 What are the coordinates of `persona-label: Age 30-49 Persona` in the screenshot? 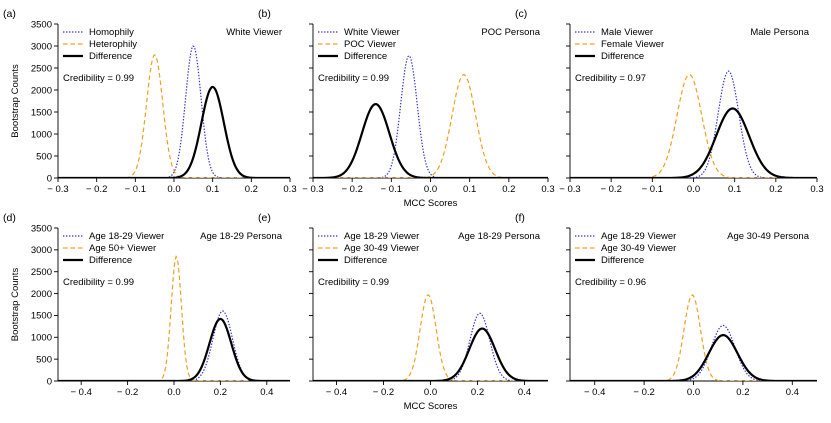 It's located at (768, 236).